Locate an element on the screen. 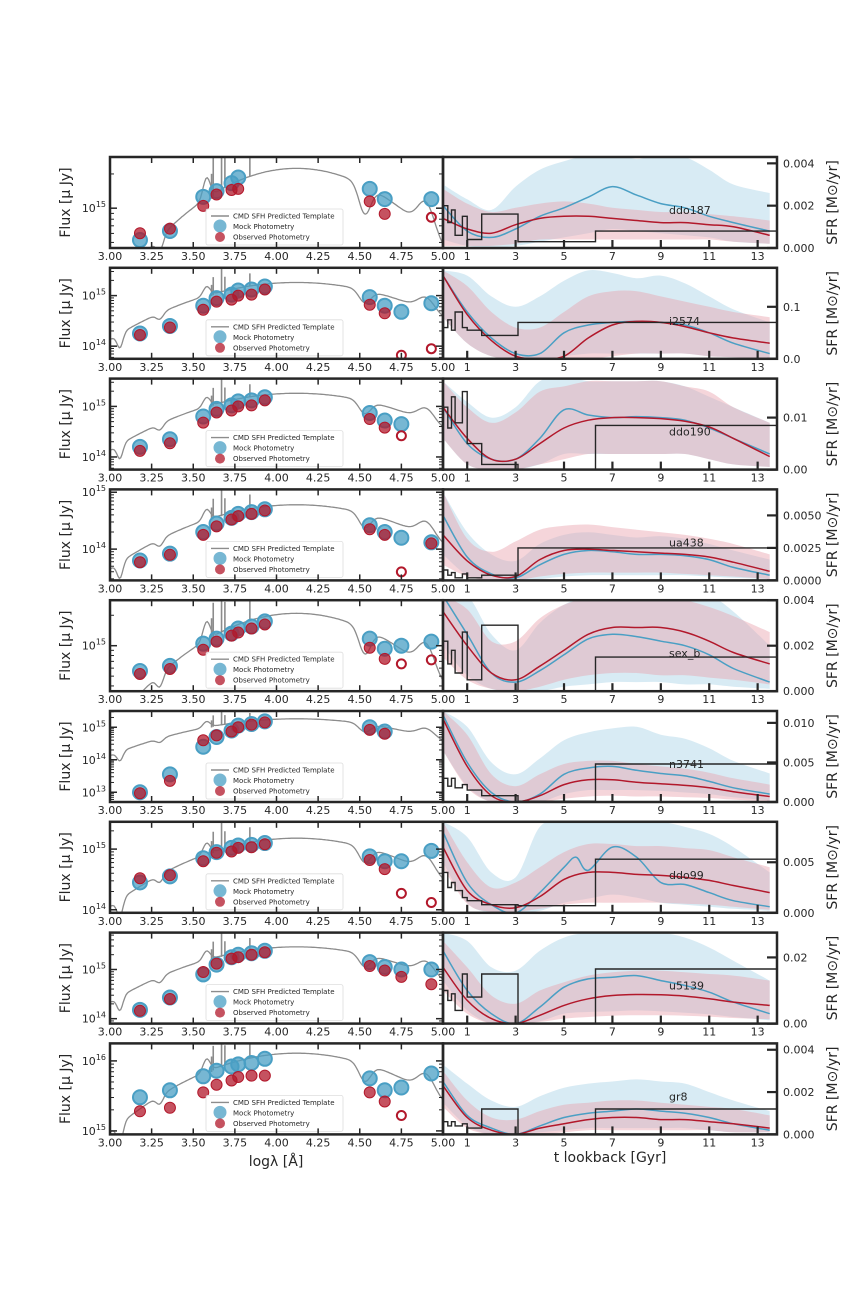  sfh-y-tick-label: 0.004 is located at coordinates (799, 1050).